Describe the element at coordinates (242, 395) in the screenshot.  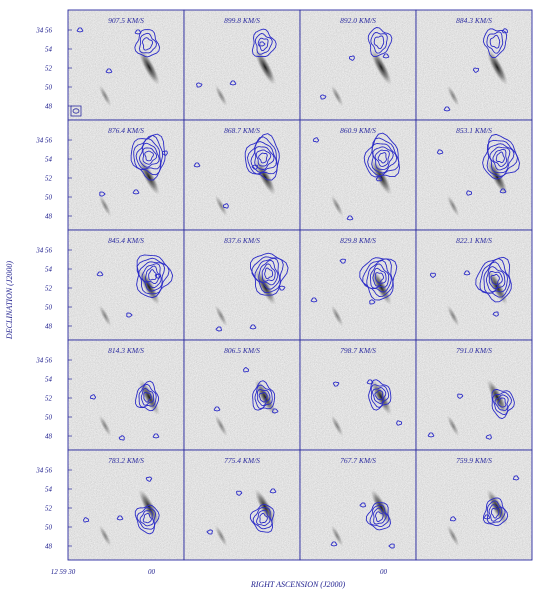
I see `channel-panel: 806.5 KM/S` at that location.